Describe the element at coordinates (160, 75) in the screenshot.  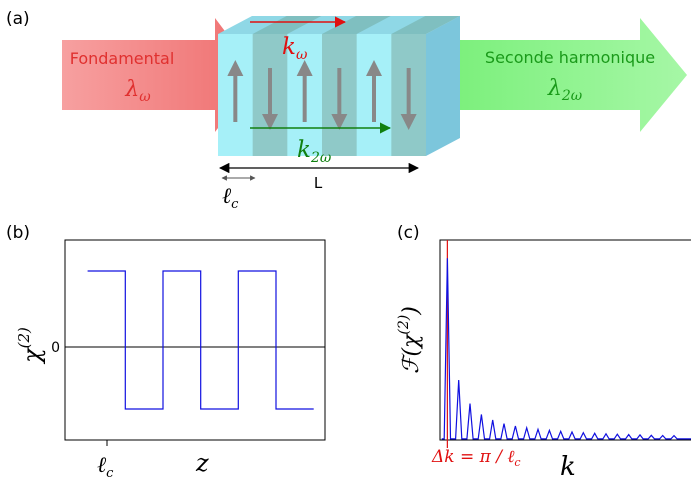
I see `fundamental-beam-arrow` at that location.